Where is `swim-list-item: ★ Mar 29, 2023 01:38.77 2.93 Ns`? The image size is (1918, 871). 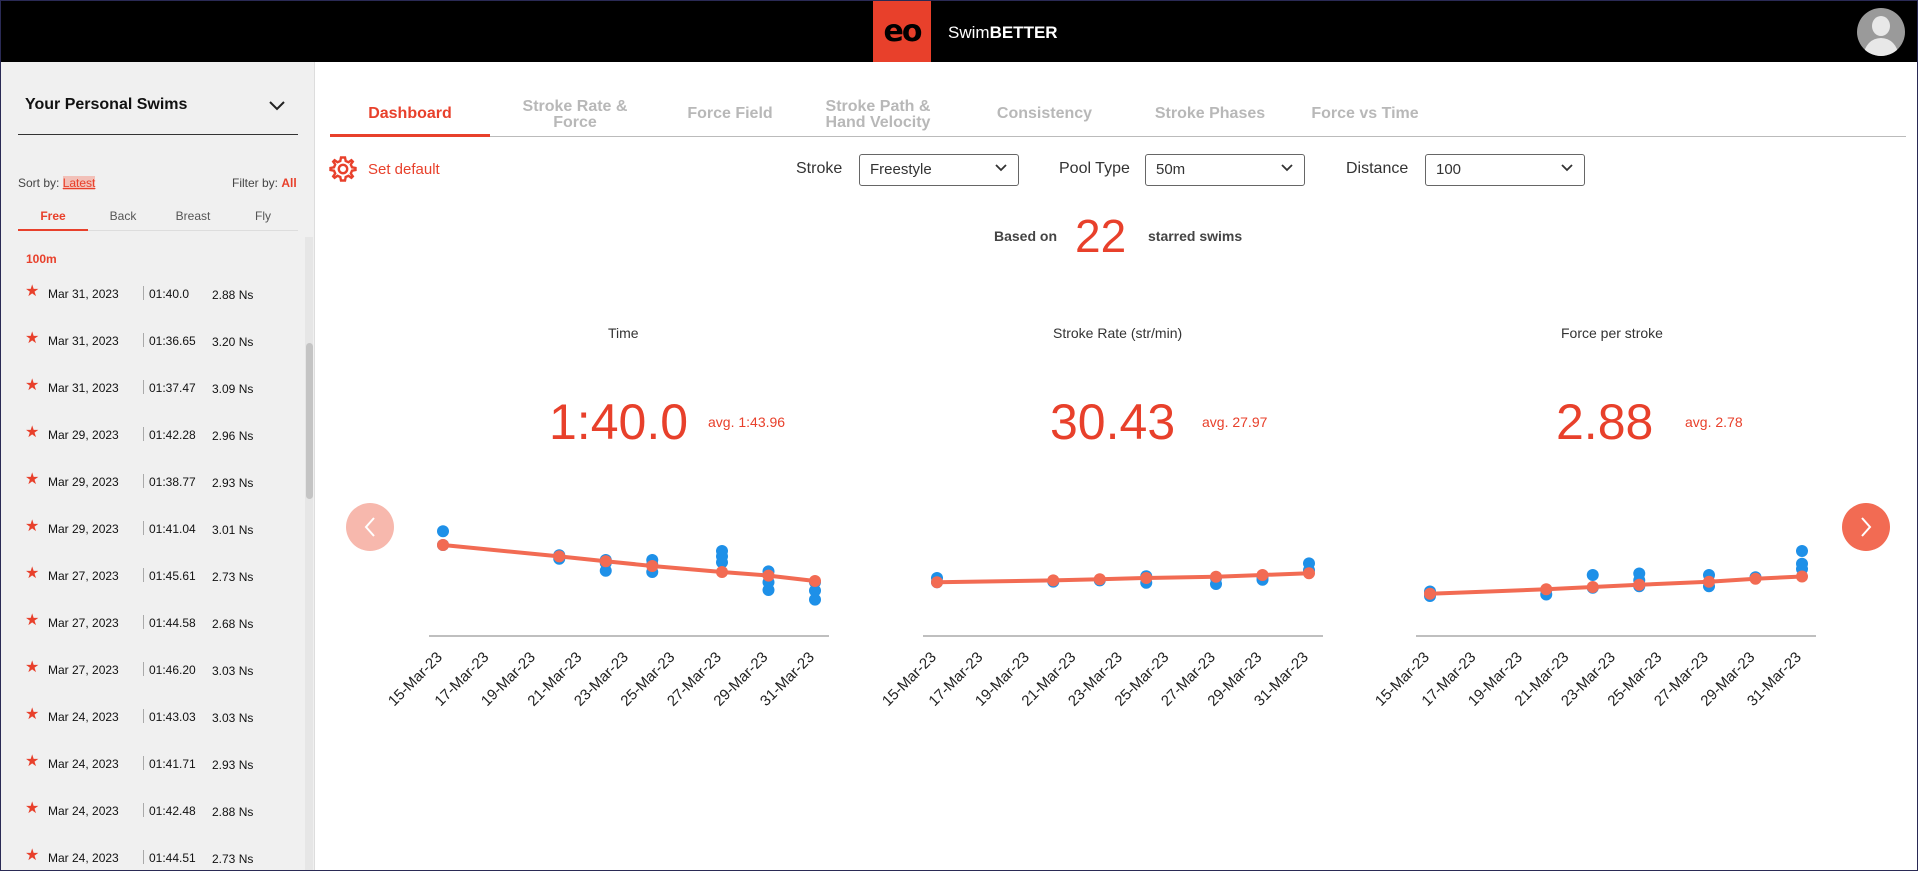 swim-list-item: ★ Mar 29, 2023 01:38.77 2.93 Ns is located at coordinates (160, 495).